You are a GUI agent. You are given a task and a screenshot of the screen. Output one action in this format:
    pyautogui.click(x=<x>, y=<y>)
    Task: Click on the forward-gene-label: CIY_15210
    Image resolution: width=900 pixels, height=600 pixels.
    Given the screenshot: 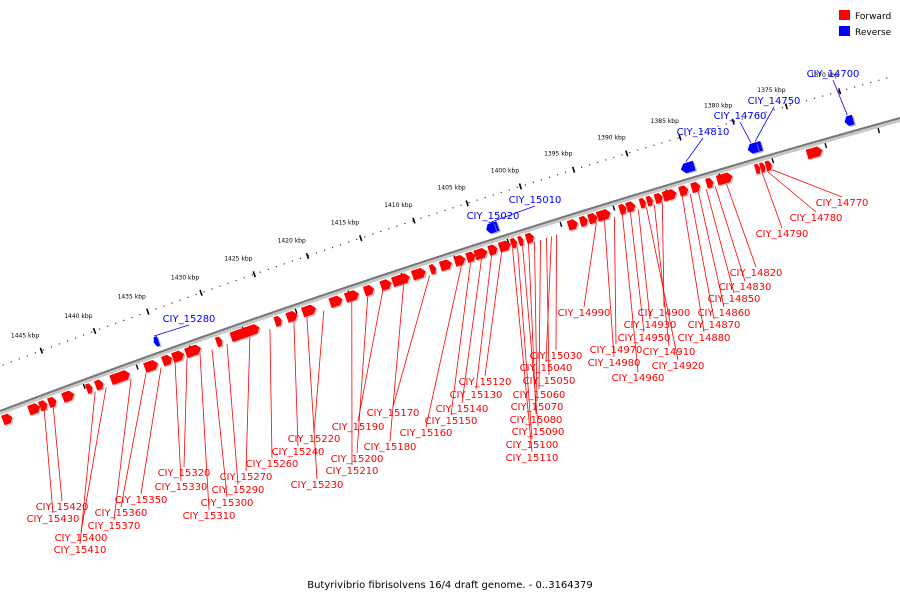 What is the action you would take?
    pyautogui.click(x=352, y=471)
    